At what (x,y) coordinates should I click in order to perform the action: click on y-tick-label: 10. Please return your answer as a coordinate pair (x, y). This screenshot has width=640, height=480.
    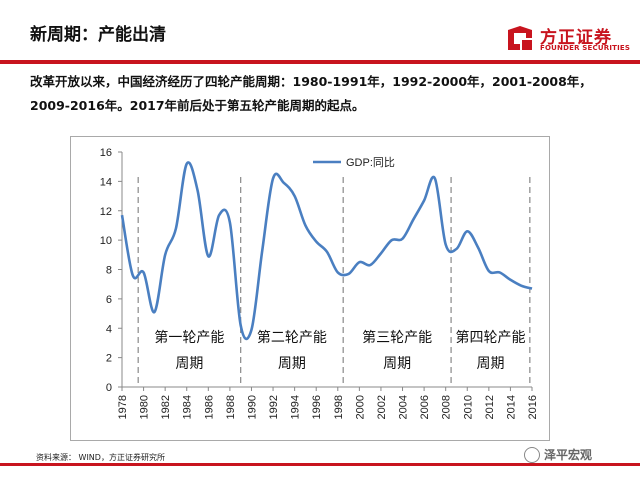
    Looking at the image, I should click on (106, 241).